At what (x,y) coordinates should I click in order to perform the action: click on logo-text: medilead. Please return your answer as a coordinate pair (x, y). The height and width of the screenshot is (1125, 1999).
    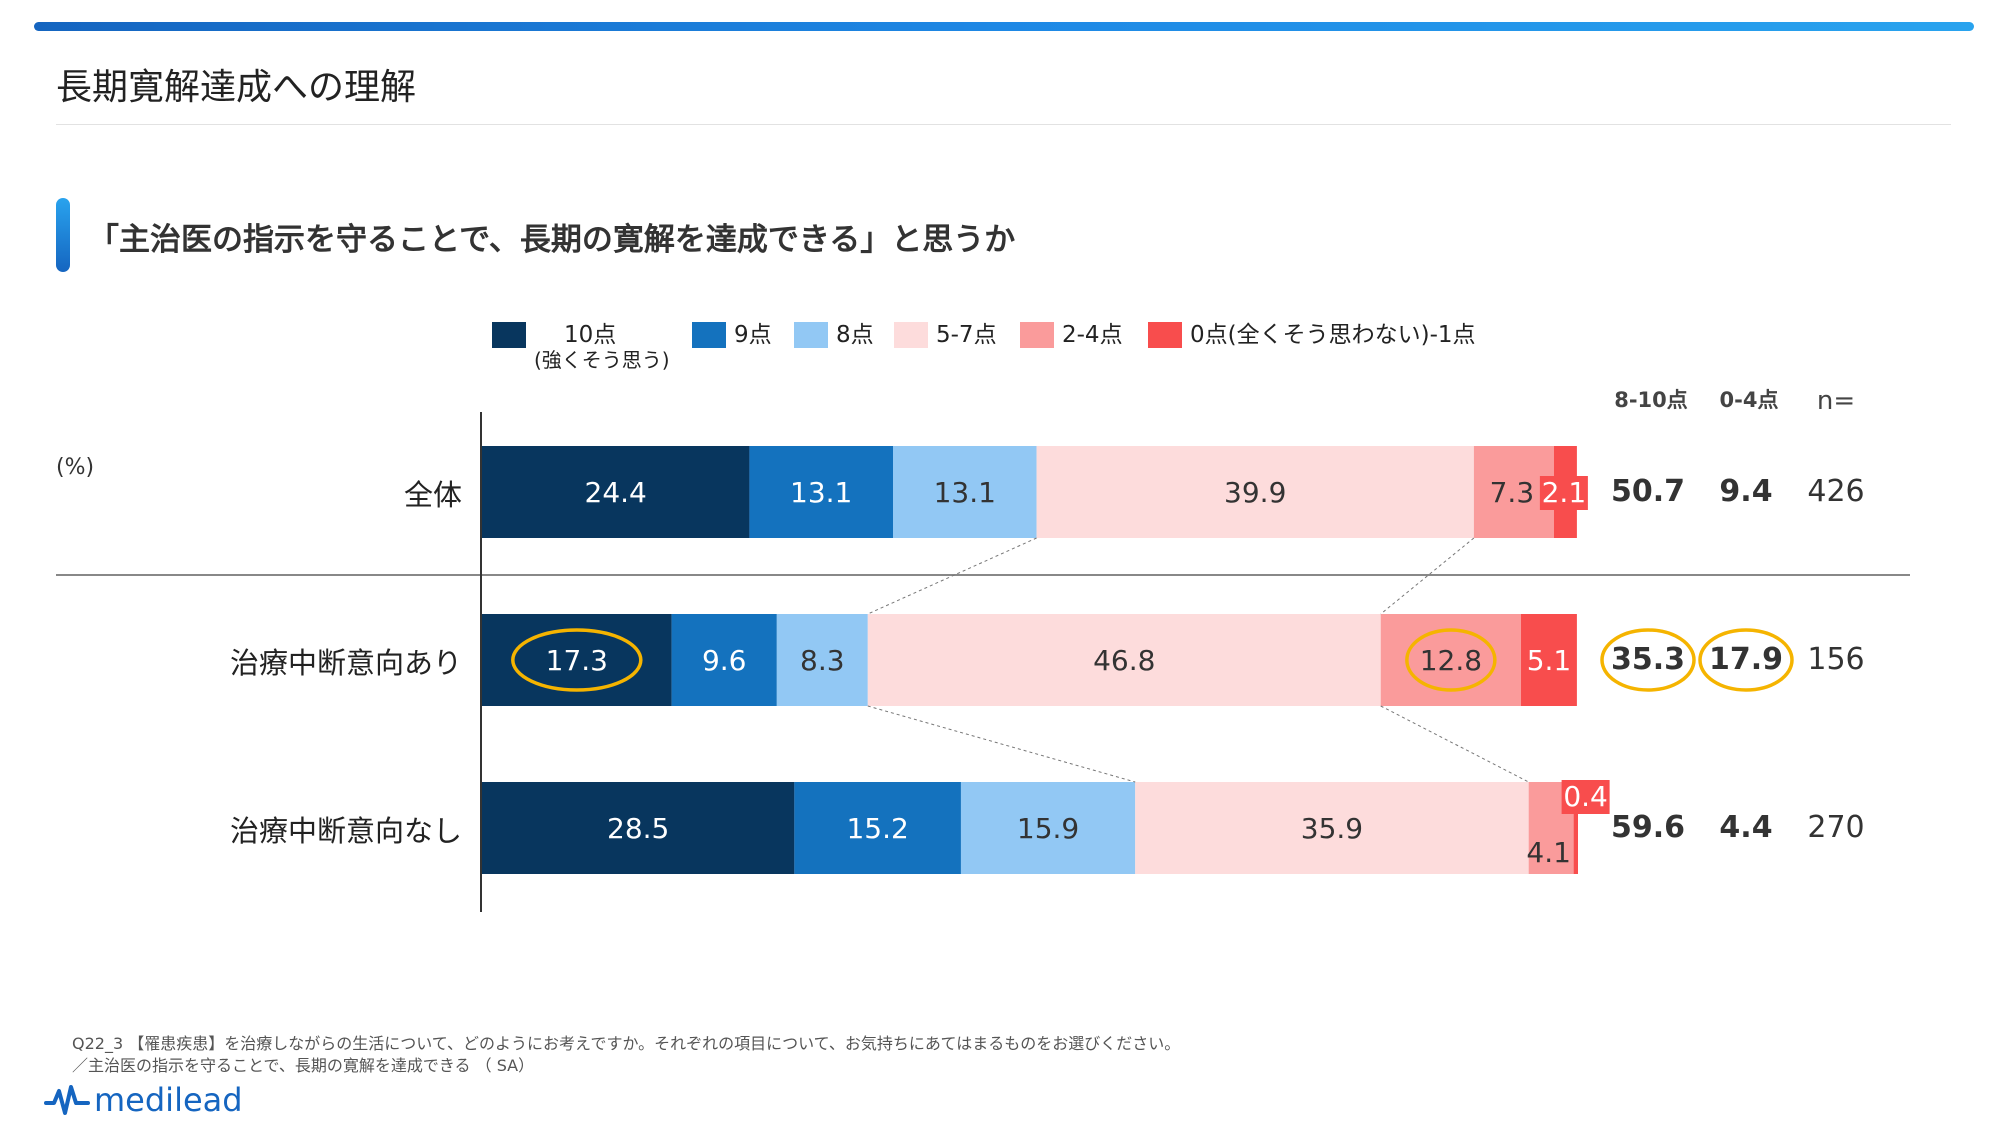
    Looking at the image, I should click on (168, 1100).